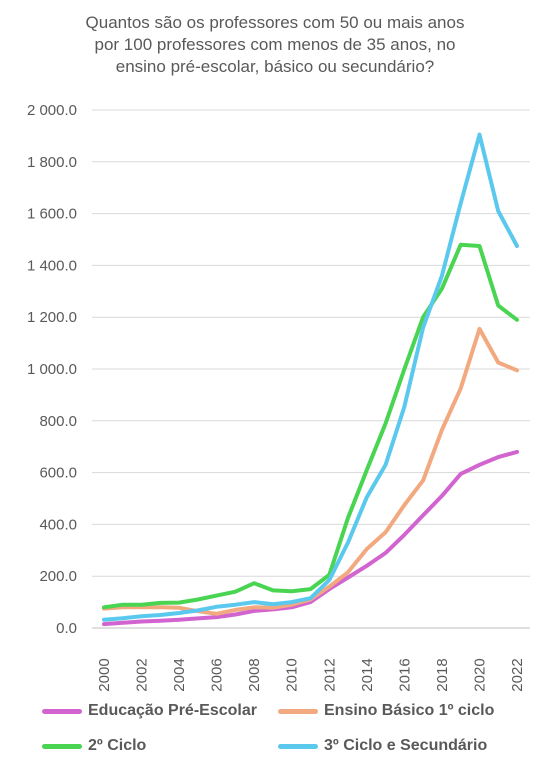 Image resolution: width=550 pixels, height=774 pixels. What do you see at coordinates (52, 317) in the screenshot?
I see `y-tick-label: 1 200.0` at bounding box center [52, 317].